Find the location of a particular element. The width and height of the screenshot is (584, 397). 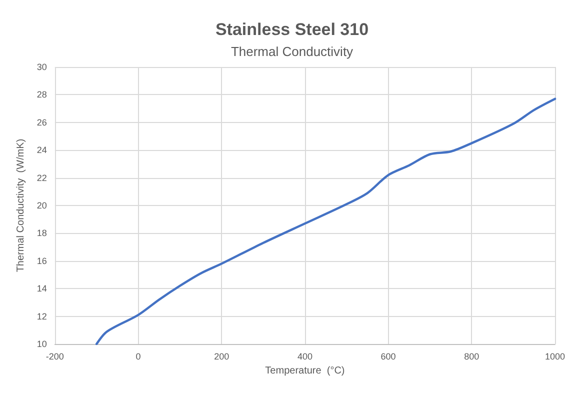

y-axis-title: Thermal Conductivity (W/mK) is located at coordinates (21, 205).